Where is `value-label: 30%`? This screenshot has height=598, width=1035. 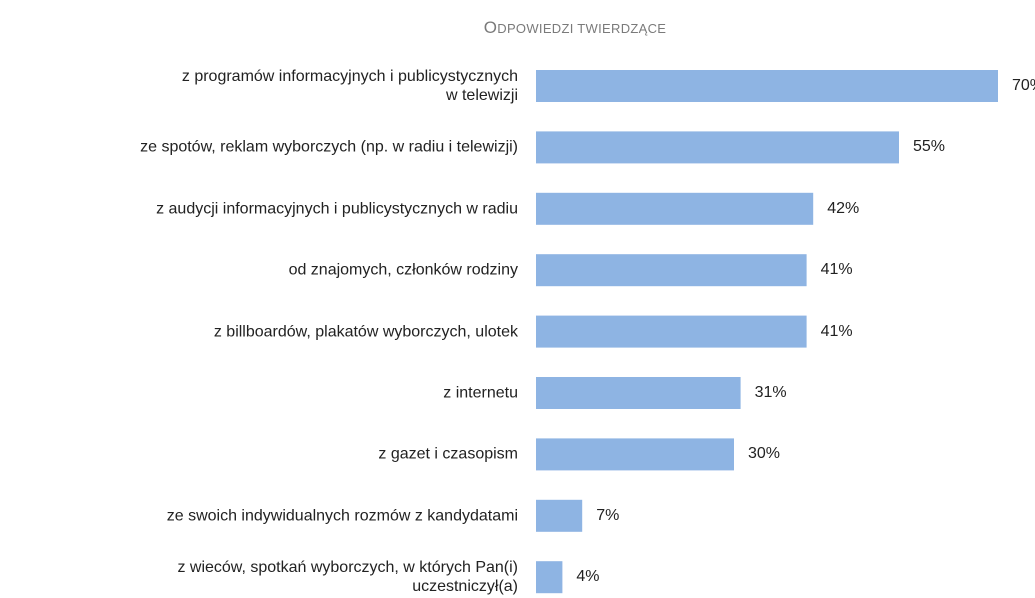 value-label: 30% is located at coordinates (764, 454).